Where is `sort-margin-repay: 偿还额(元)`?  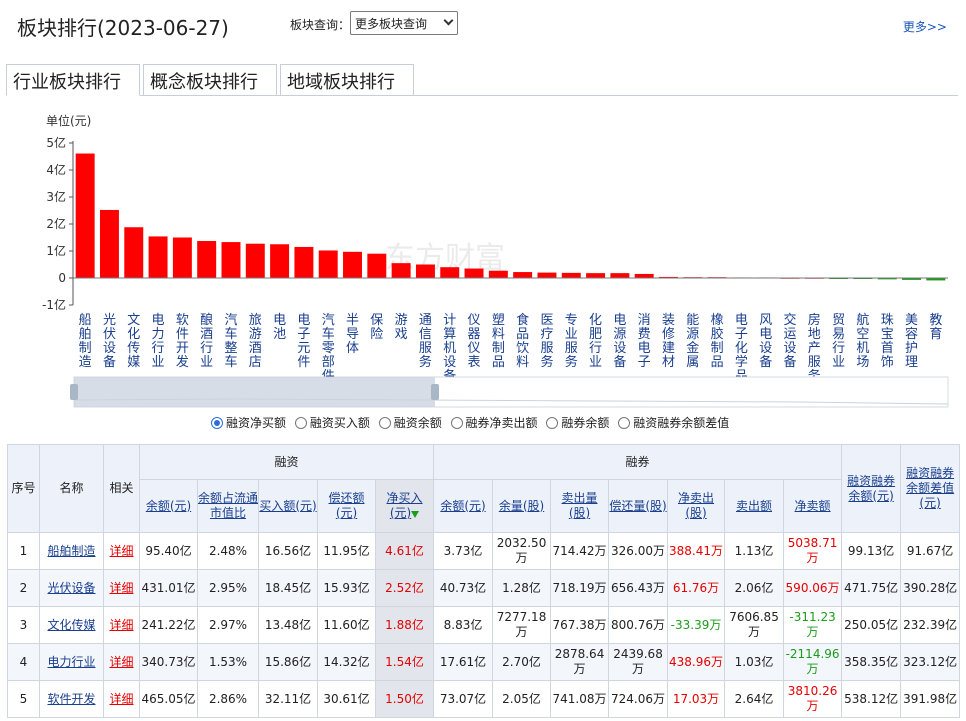
sort-margin-repay: 偿还额(元) is located at coordinates (346, 505).